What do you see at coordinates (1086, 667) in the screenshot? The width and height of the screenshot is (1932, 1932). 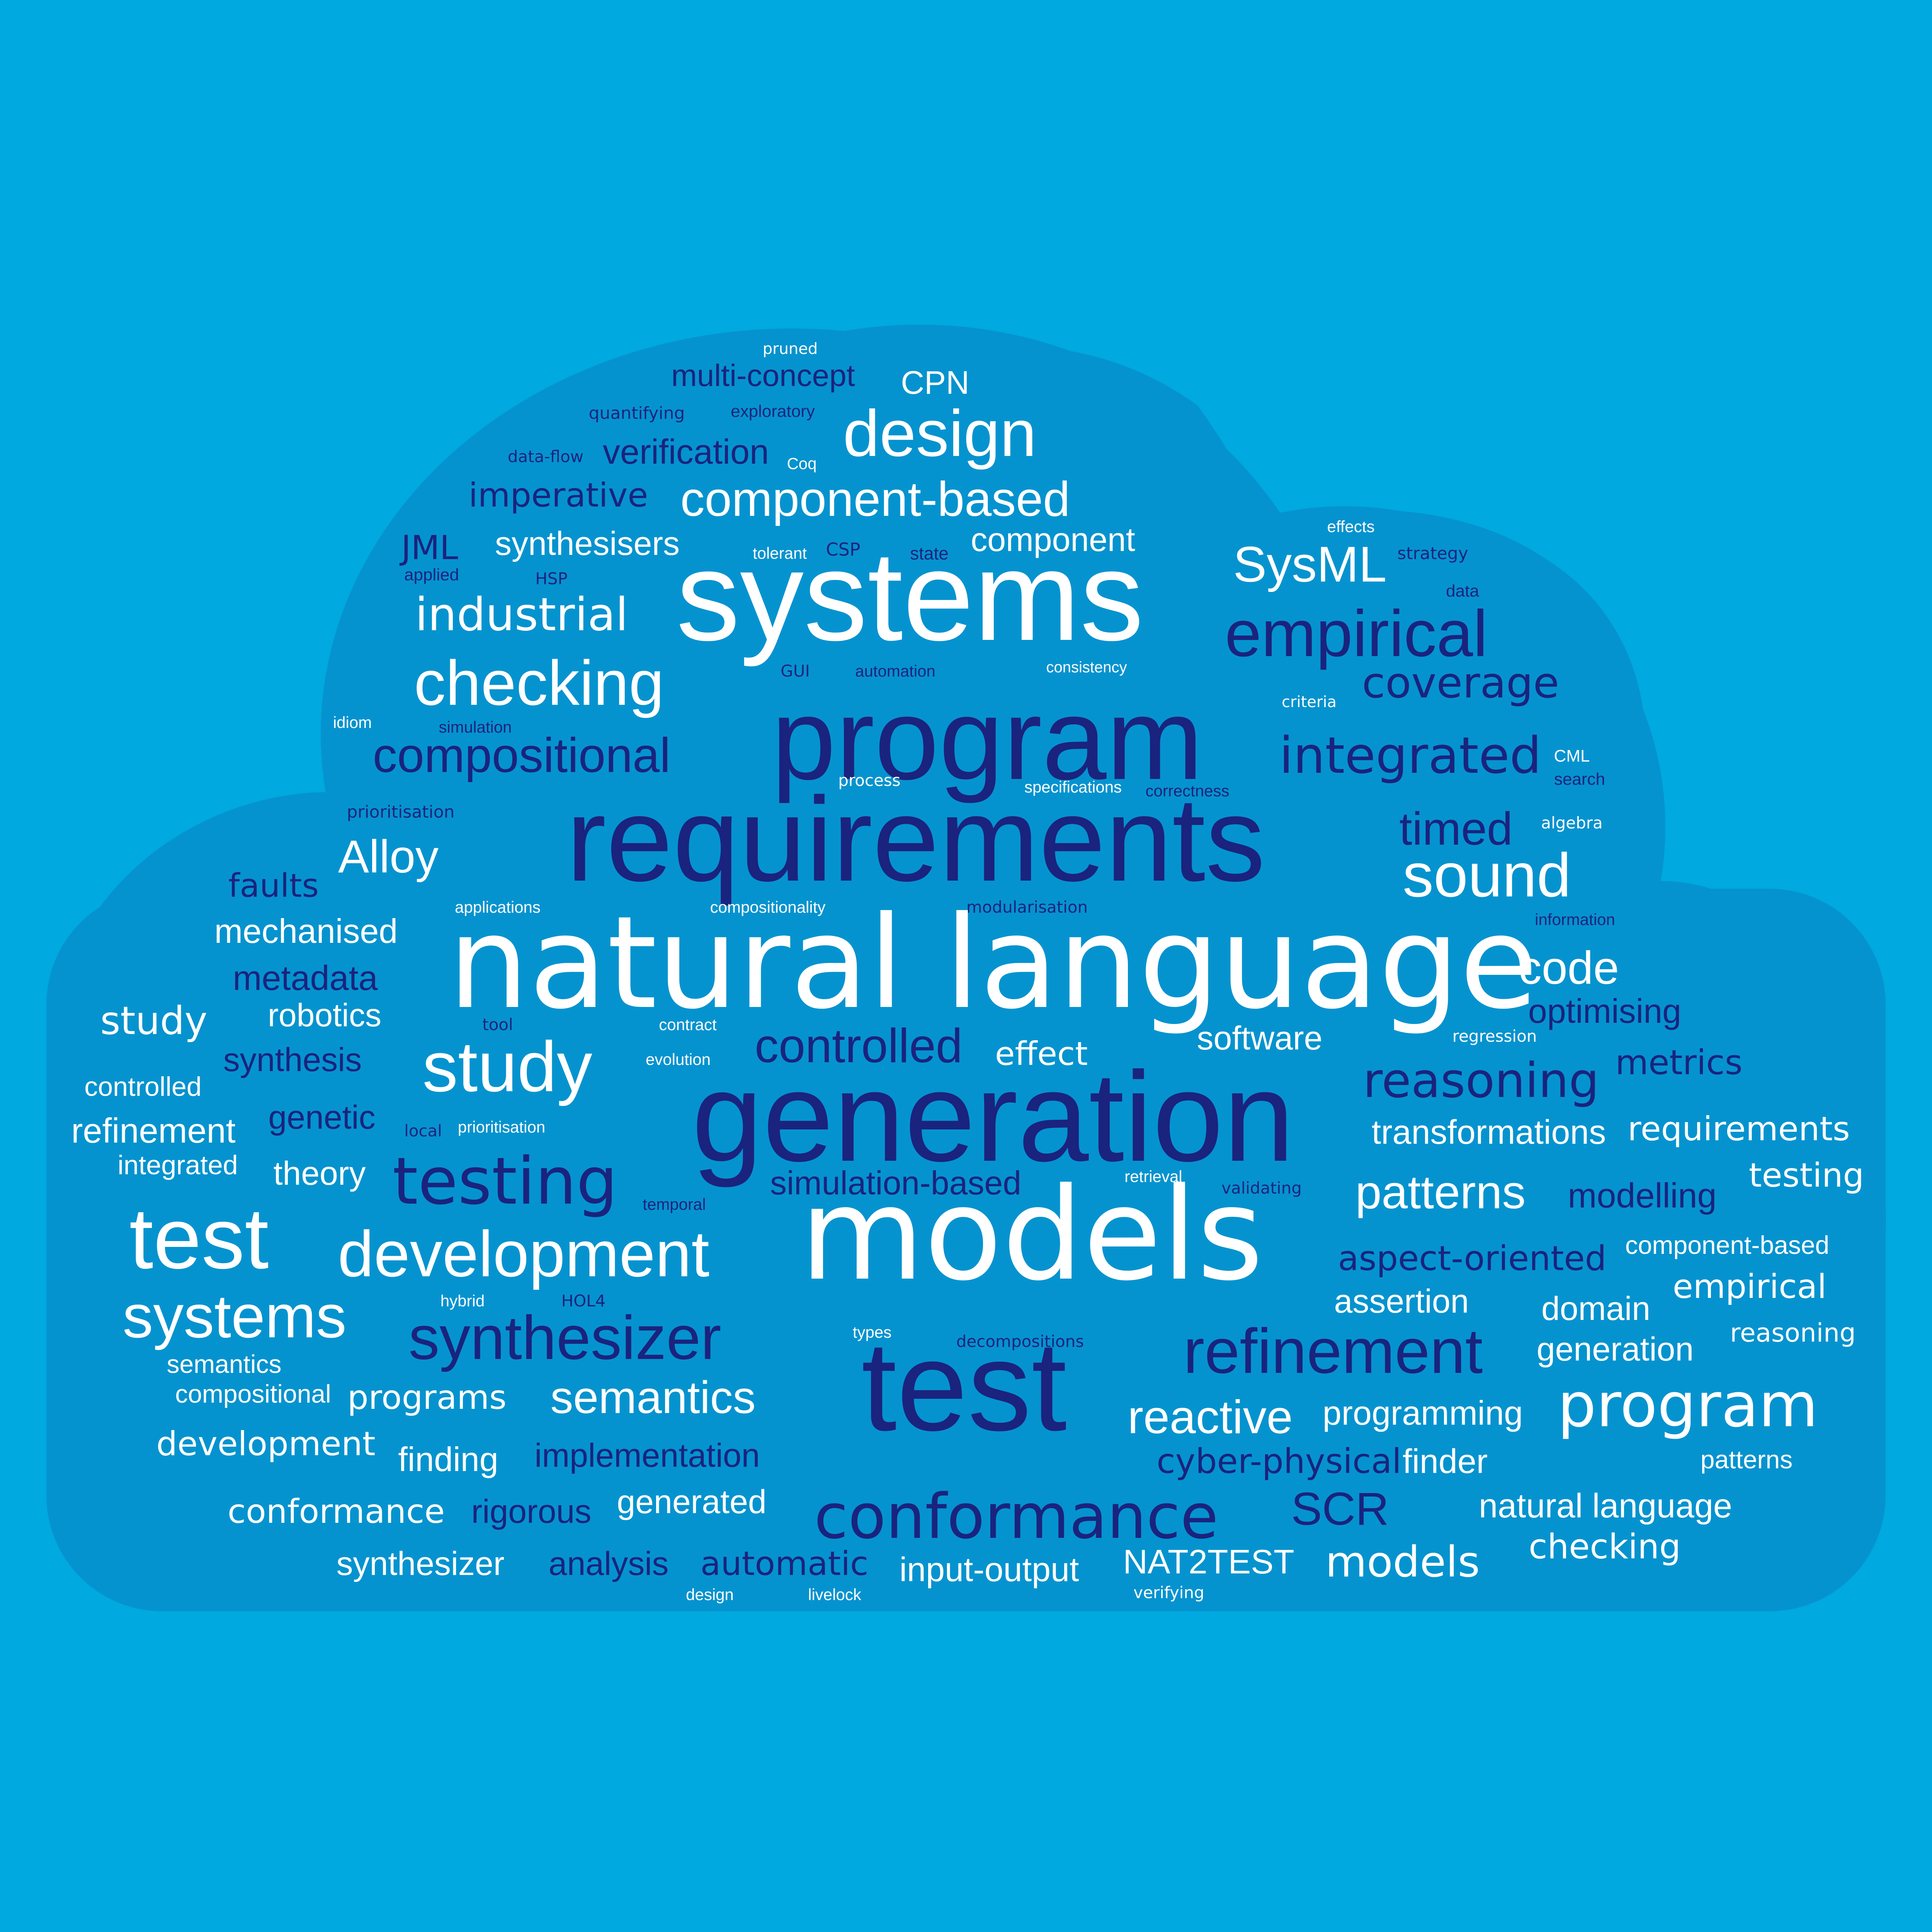 I see `word-consistency: consistency` at bounding box center [1086, 667].